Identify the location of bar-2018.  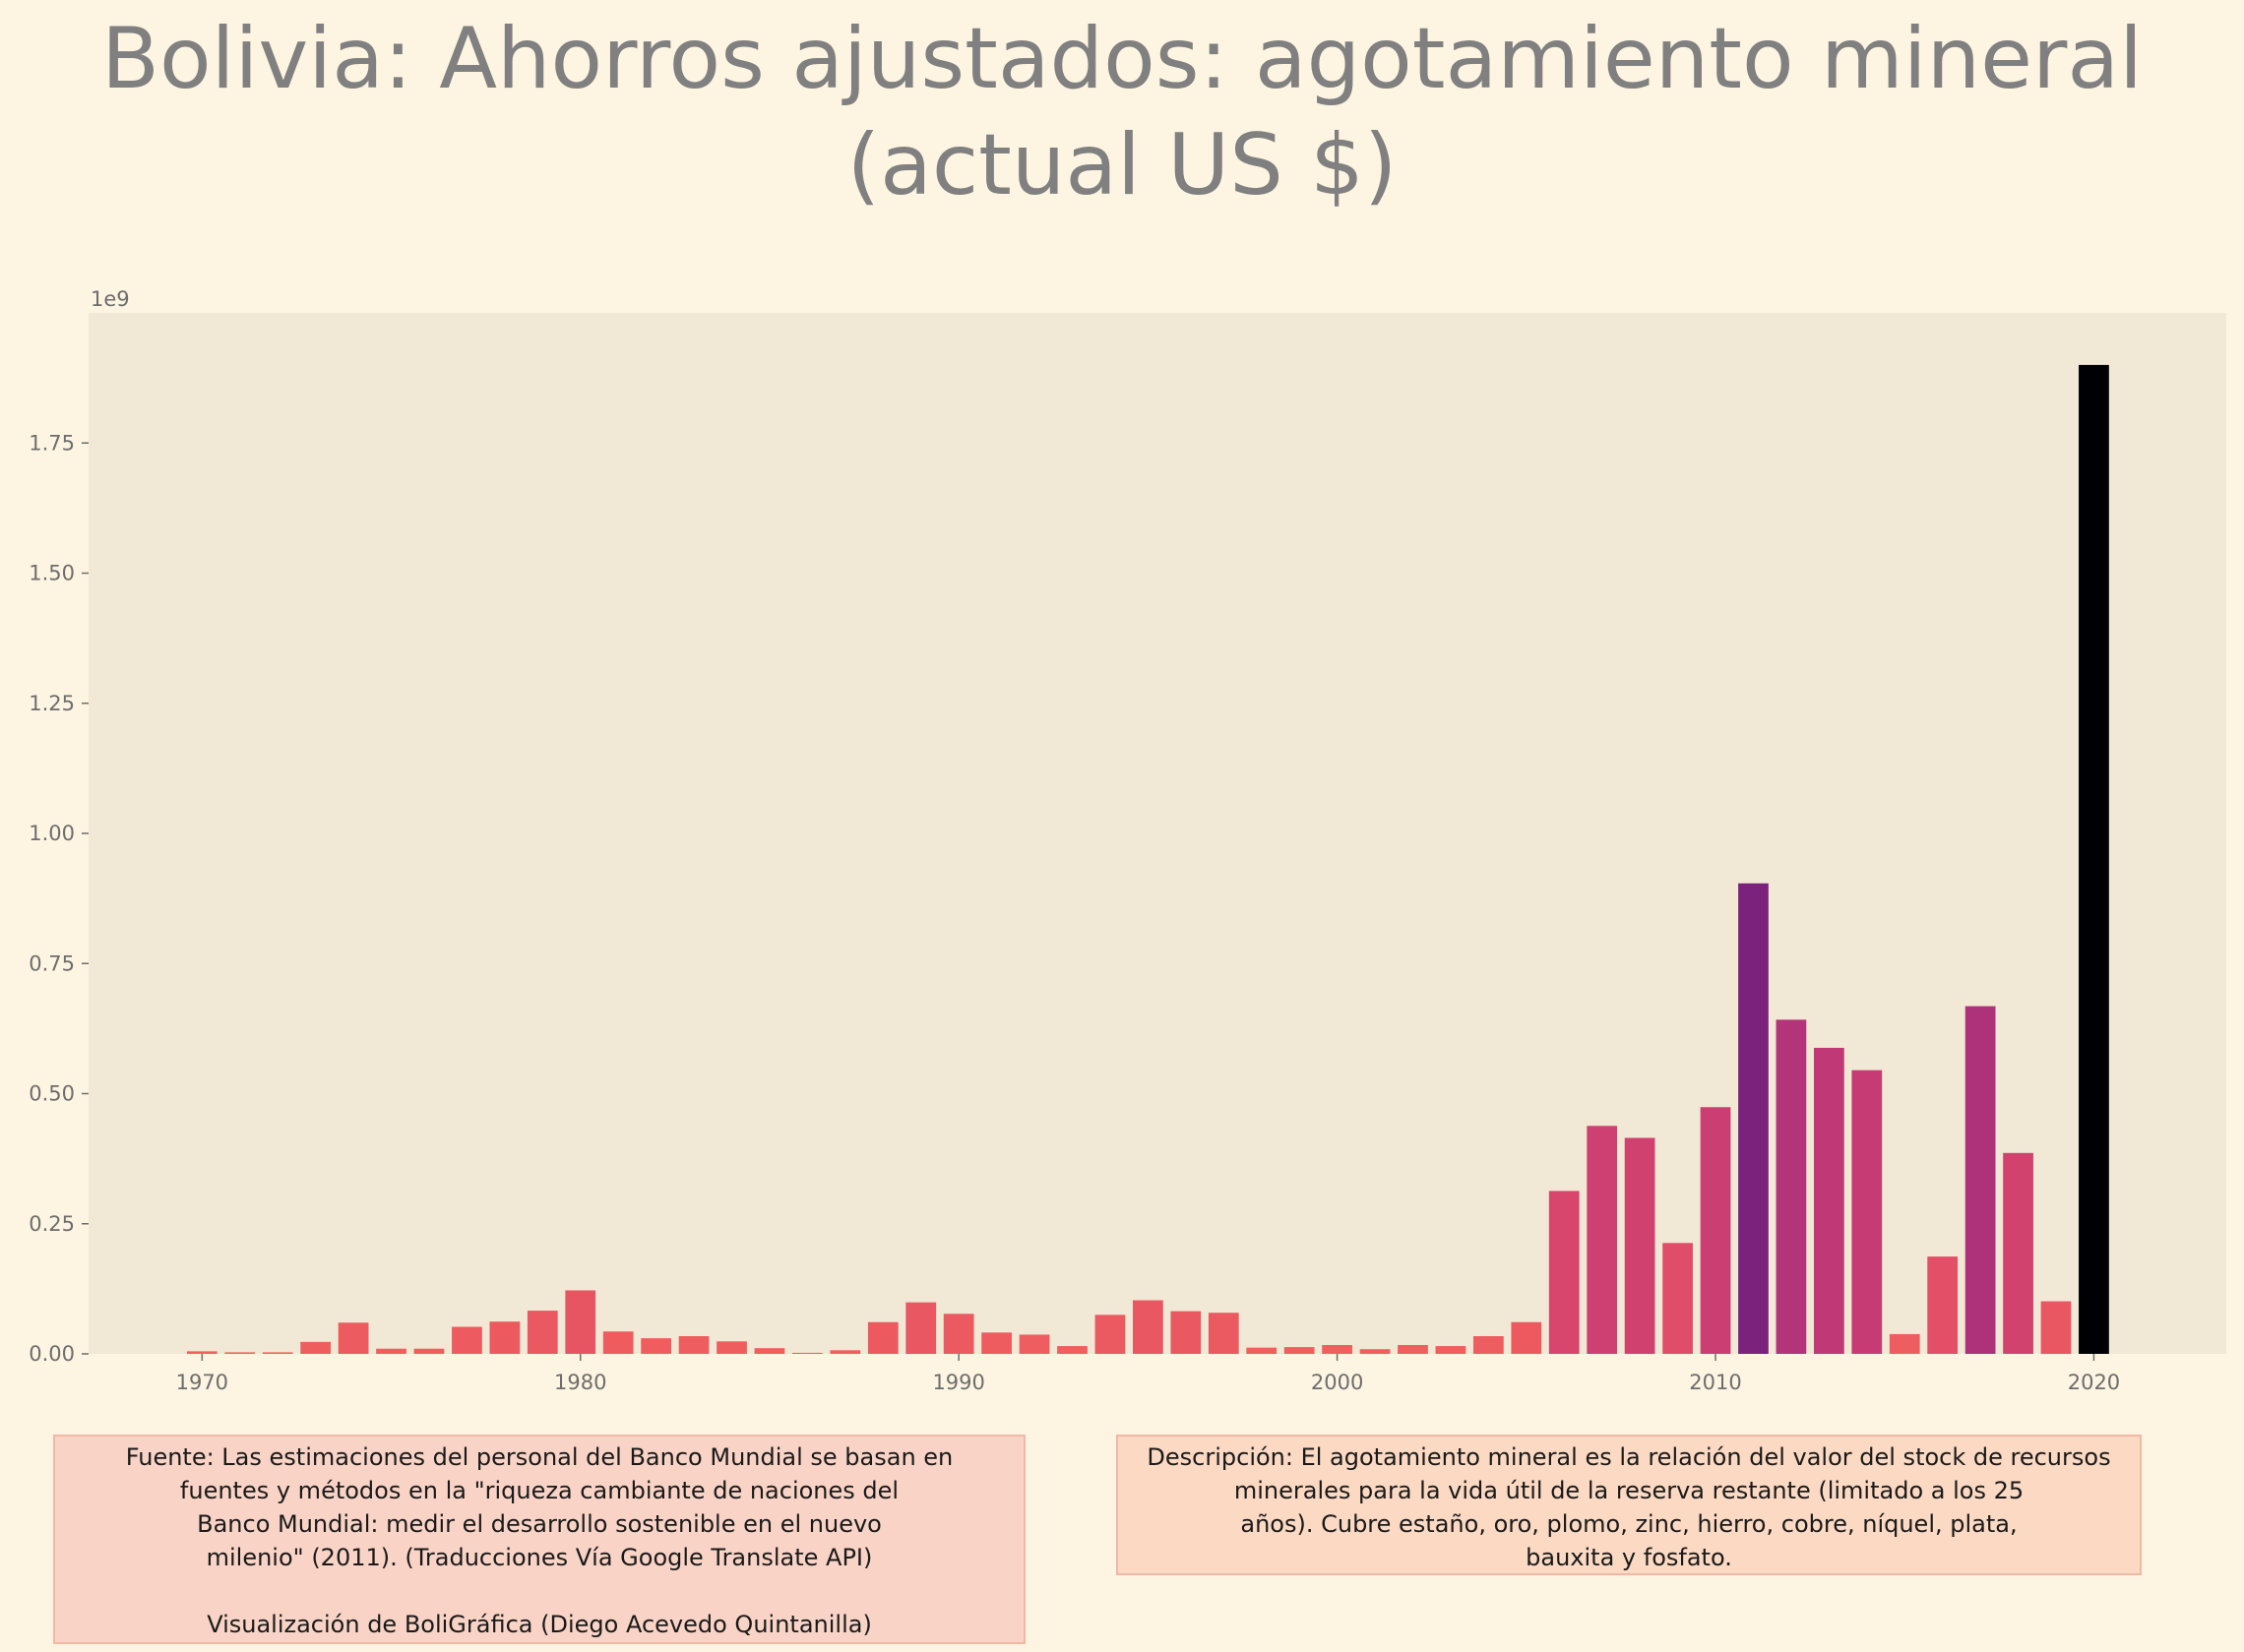
(2018, 1253).